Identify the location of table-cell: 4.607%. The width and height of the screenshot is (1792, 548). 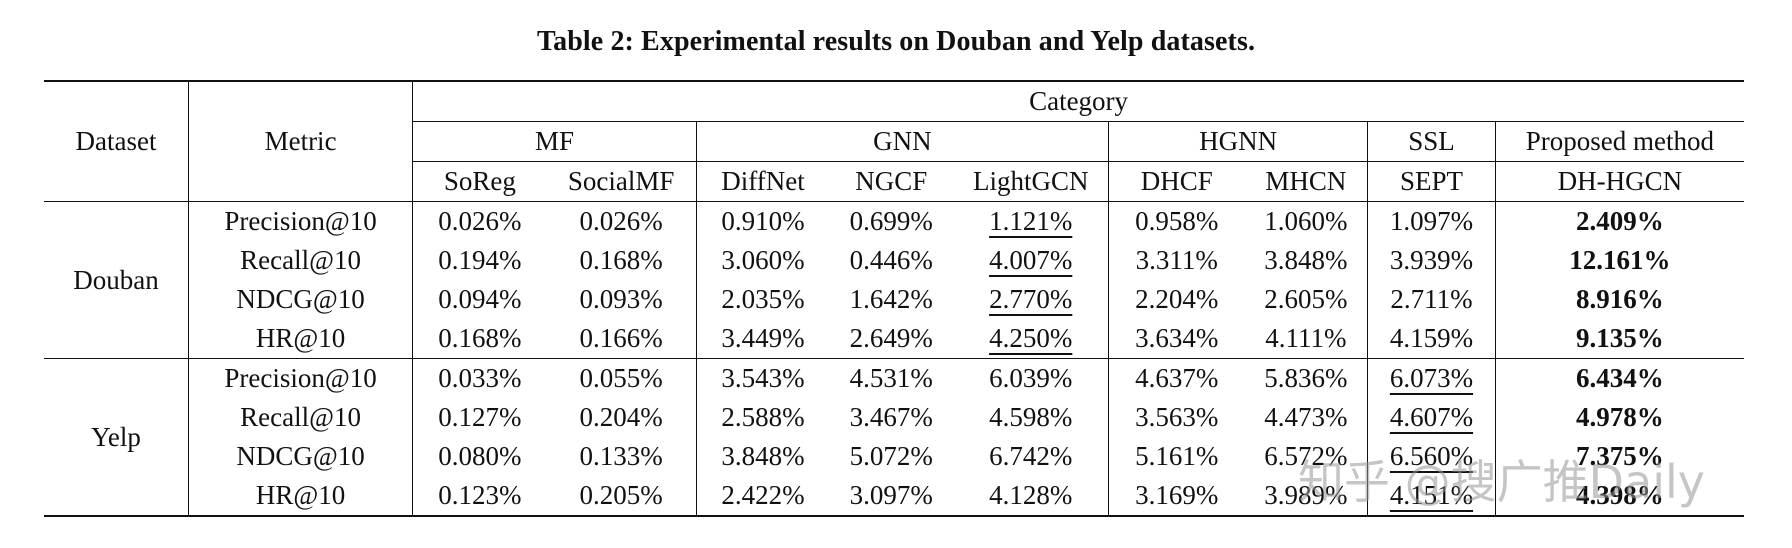
(1431, 417).